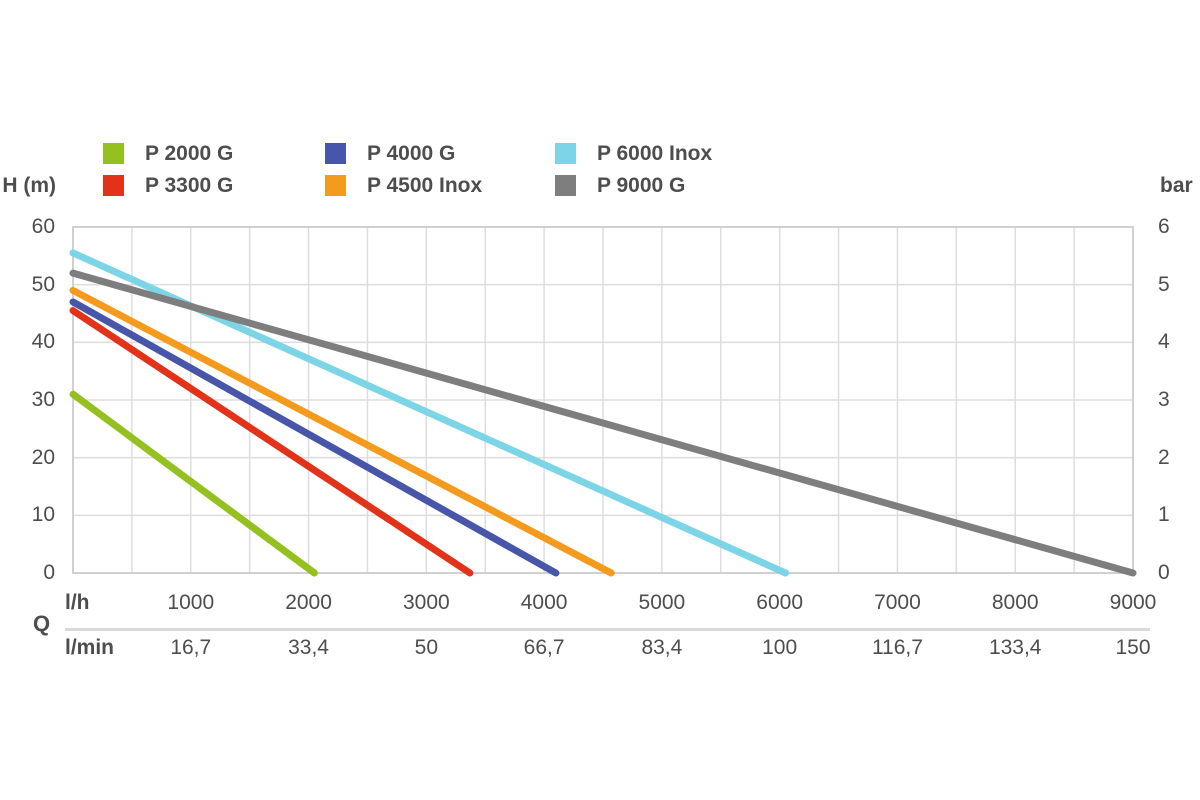 The width and height of the screenshot is (1200, 800). Describe the element at coordinates (897, 602) in the screenshot. I see `x-tick-lh-7000: 7000` at that location.